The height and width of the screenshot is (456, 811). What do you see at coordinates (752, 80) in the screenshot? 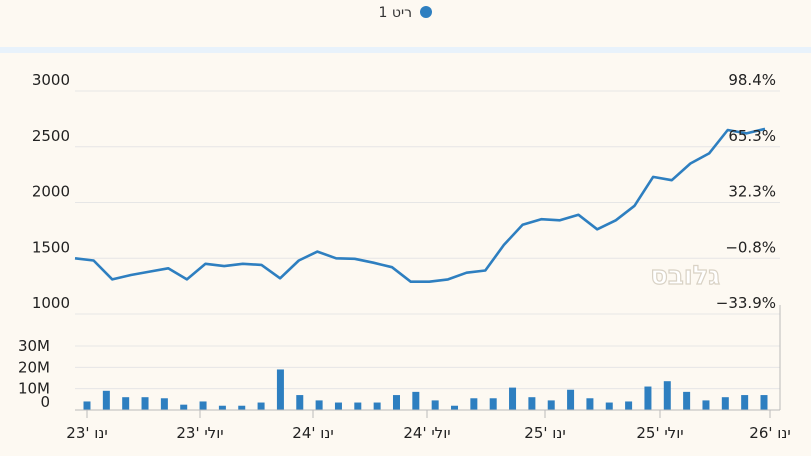
I see `percent-tick-label: 98.4%` at bounding box center [752, 80].